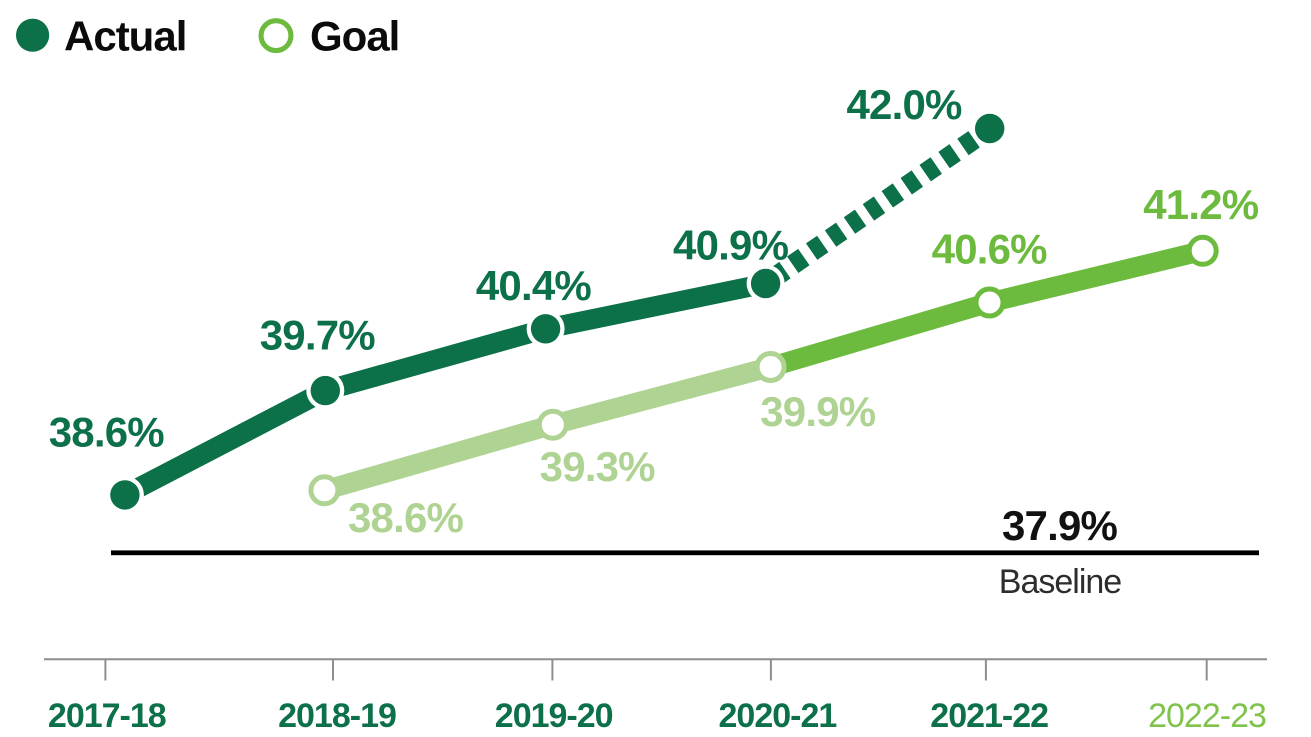  I want to click on svg-text: 40.6%, so click(990, 249).